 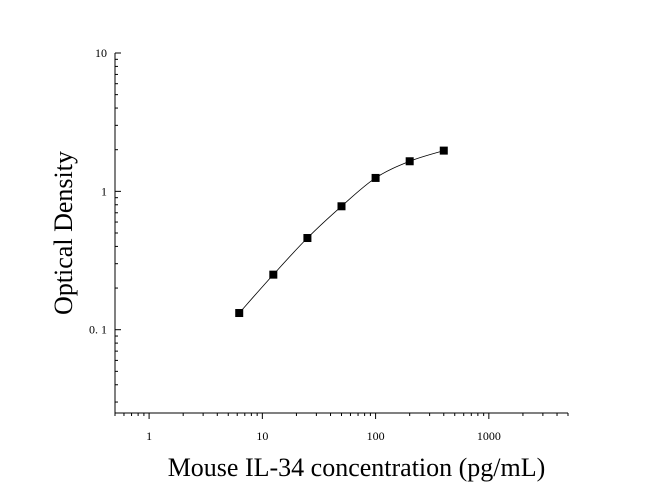 I want to click on x-tick-label: 100, so click(x=376, y=436).